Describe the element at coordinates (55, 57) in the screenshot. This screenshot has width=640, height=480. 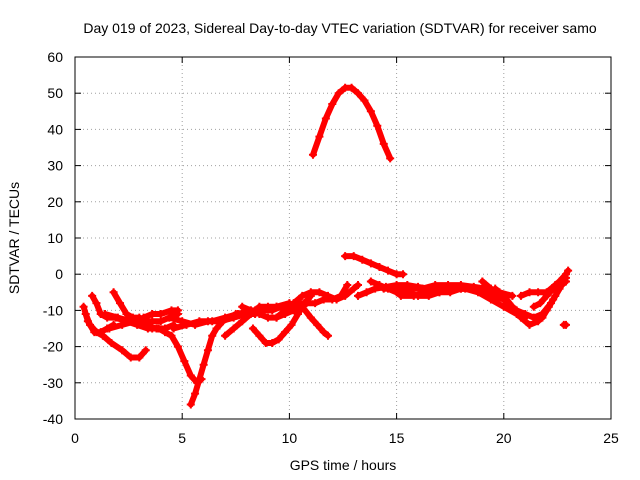
I see `y-tick-label: 60` at that location.